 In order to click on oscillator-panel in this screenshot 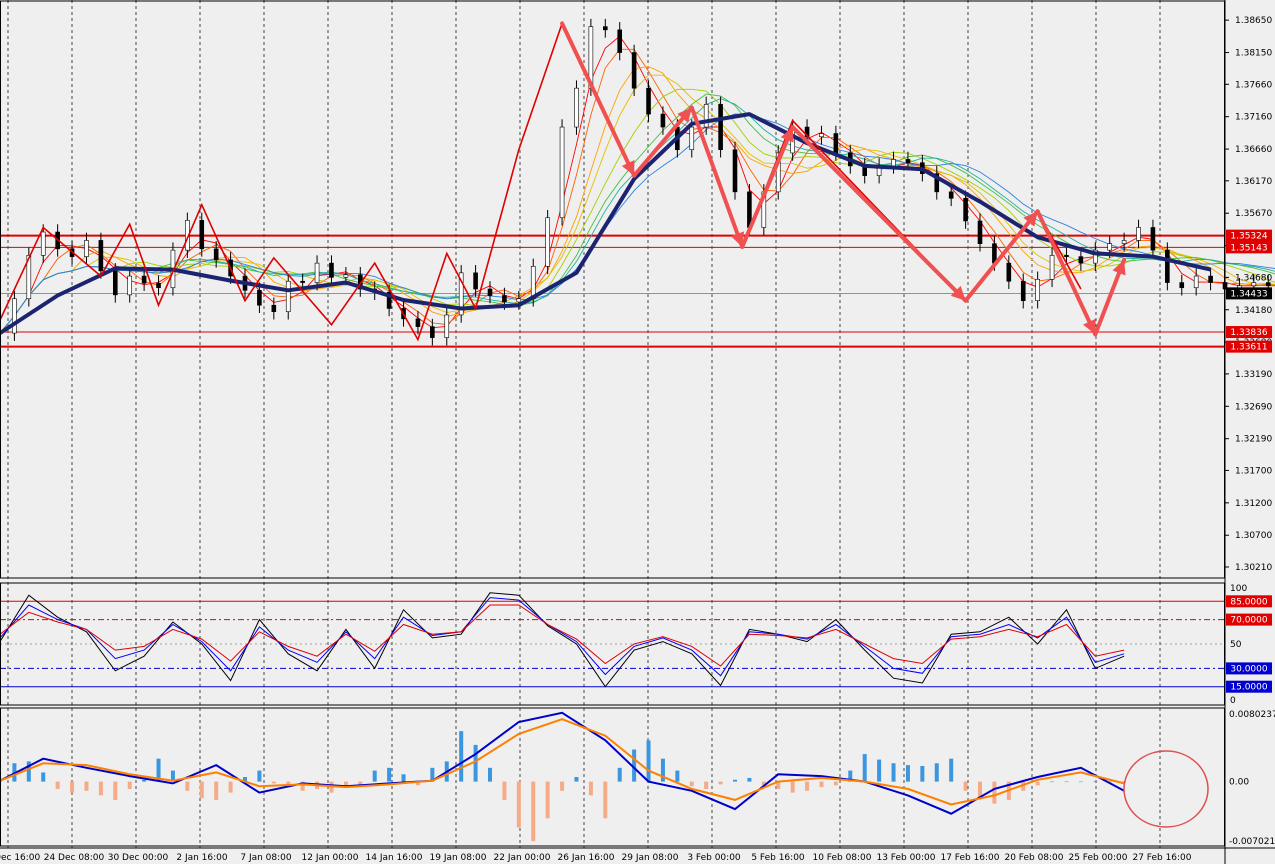, I will do `click(612, 640)`.